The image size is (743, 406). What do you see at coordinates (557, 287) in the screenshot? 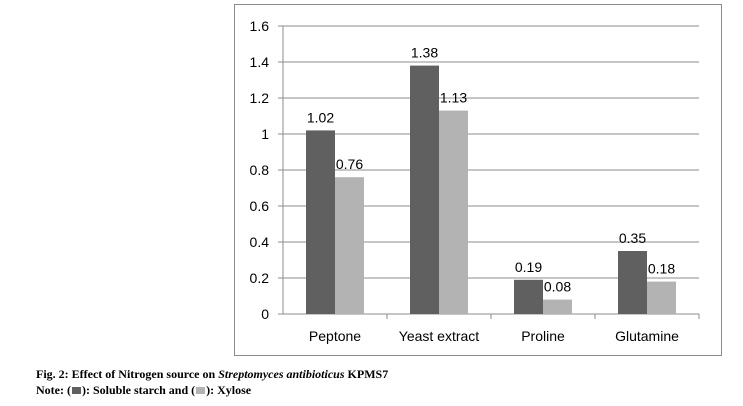
I see `data-label: 0.08` at bounding box center [557, 287].